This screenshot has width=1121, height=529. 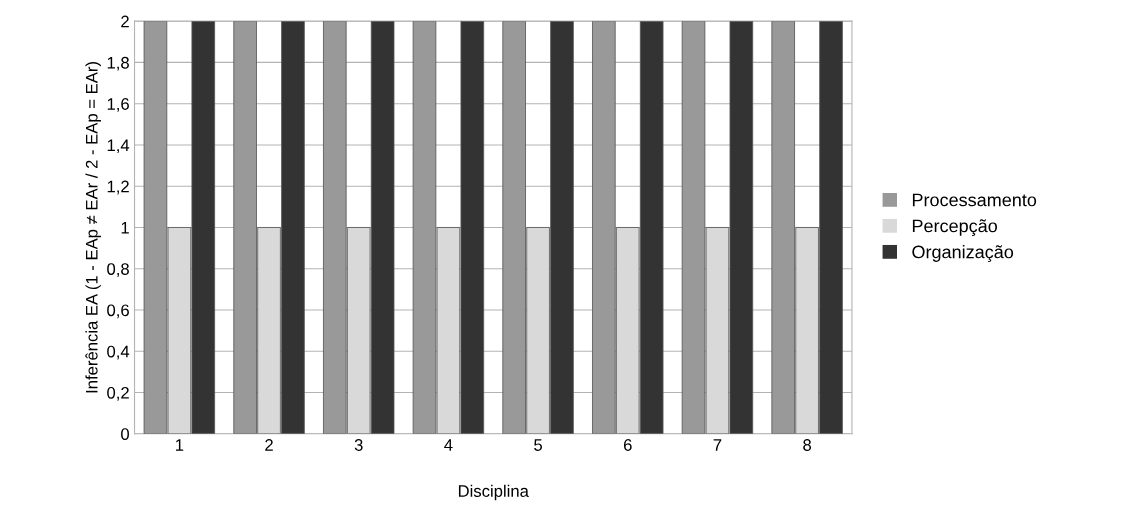 I want to click on legend-label: Organização, so click(x=963, y=253).